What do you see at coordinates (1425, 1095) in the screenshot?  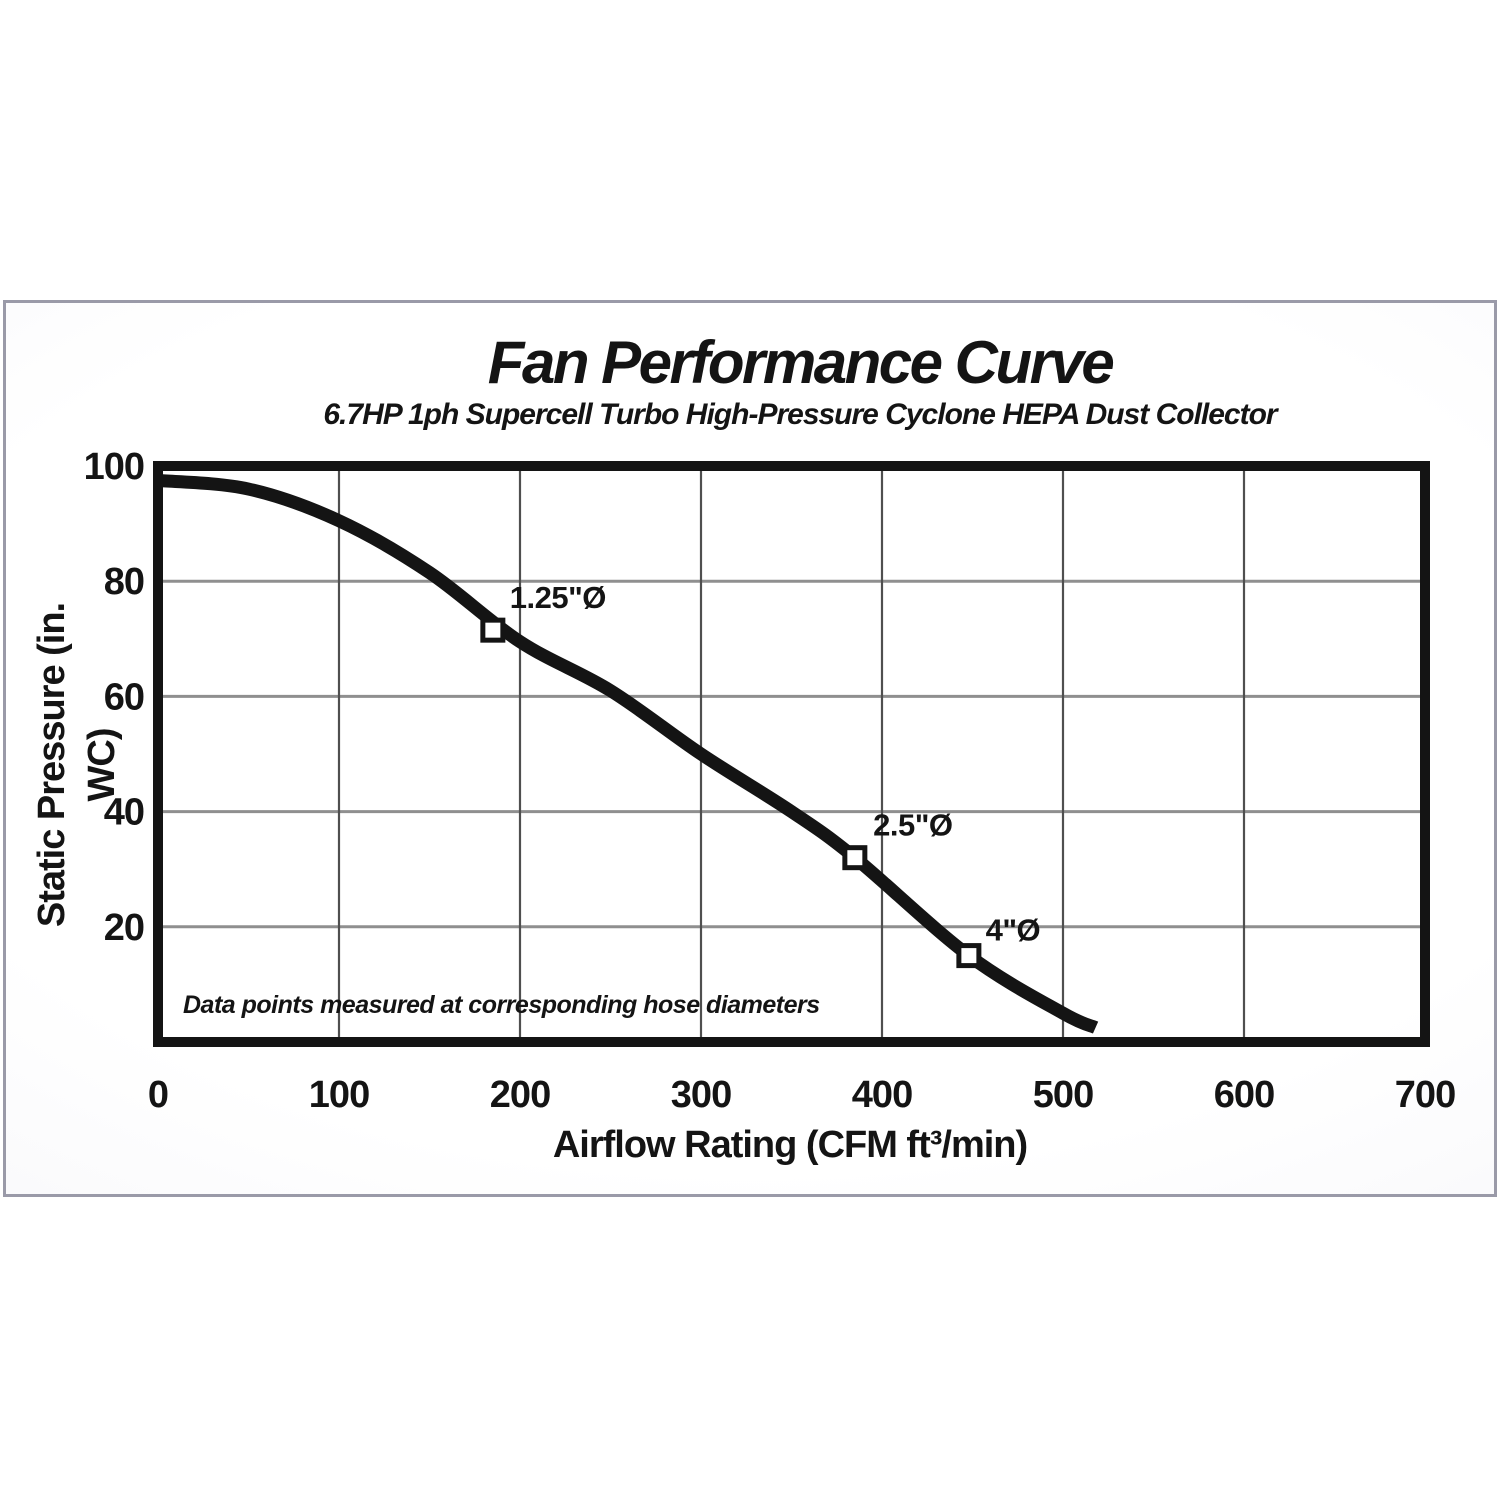 I see `x-tick-label-700: 700` at bounding box center [1425, 1095].